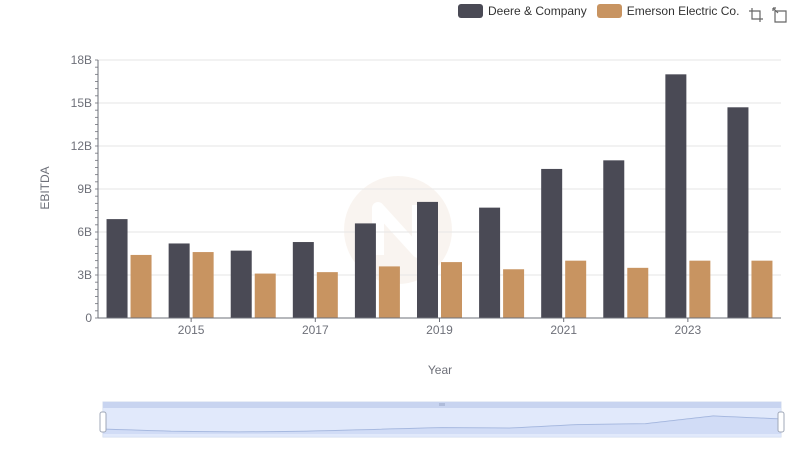 The image size is (800, 461). Describe the element at coordinates (81, 60) in the screenshot. I see `y-tick-label: 18B` at that location.